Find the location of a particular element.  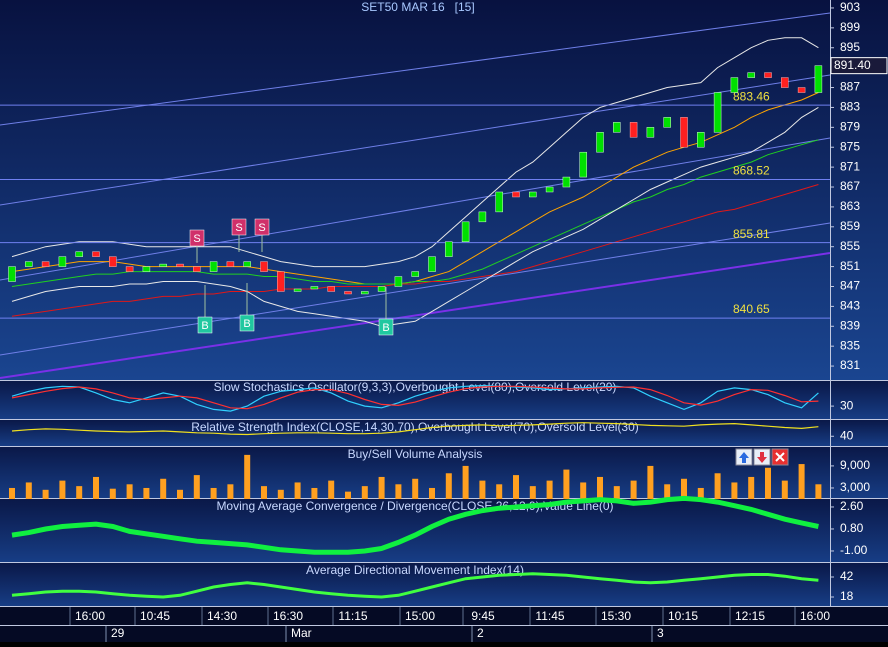

y-tick-label: 843 is located at coordinates (850, 306).